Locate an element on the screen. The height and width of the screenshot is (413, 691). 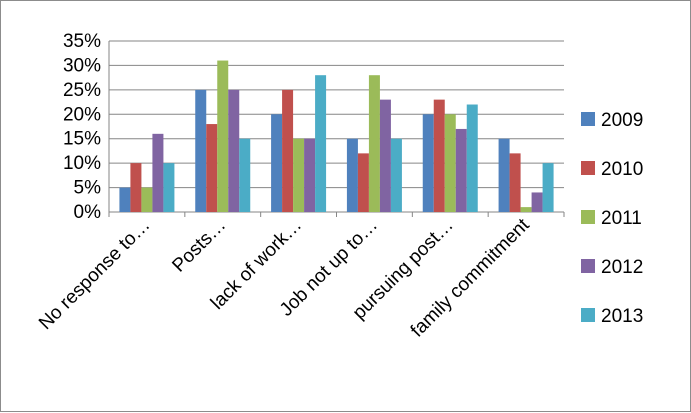
legend-swatch-2012 is located at coordinates (588, 266).